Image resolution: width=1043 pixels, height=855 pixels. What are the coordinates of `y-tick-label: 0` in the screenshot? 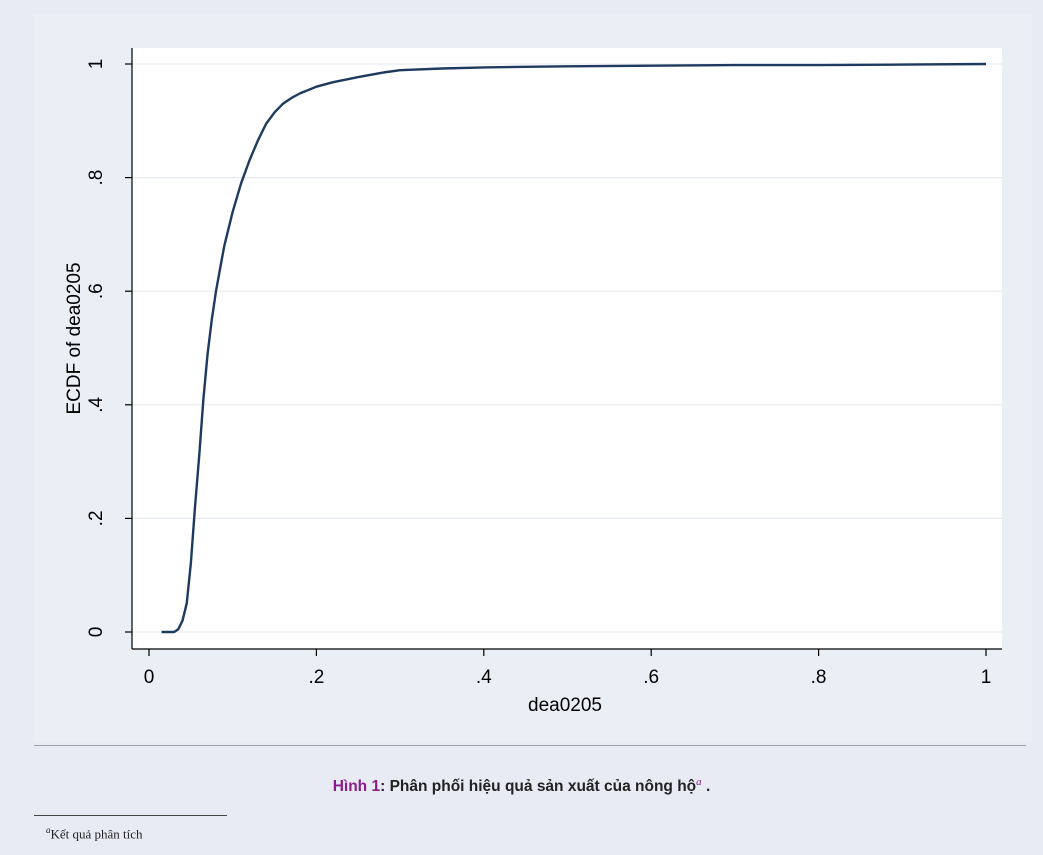 It's located at (96, 632).